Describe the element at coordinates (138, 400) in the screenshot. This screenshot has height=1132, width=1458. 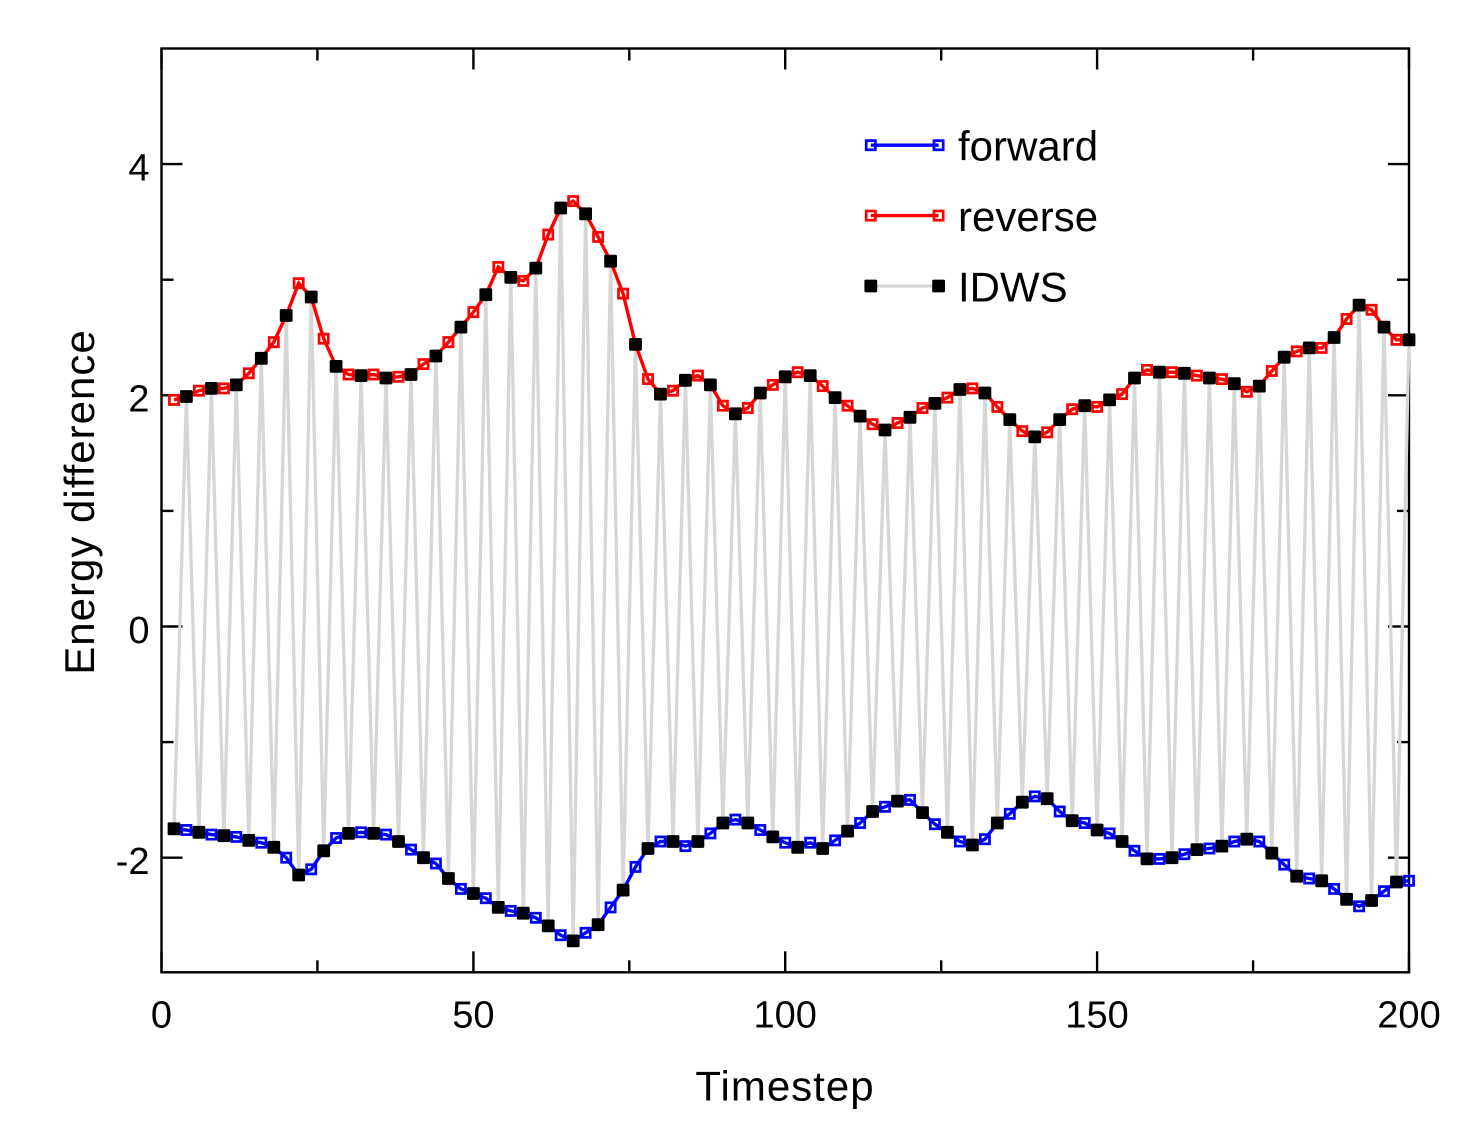
I see `svg-text: 2` at that location.